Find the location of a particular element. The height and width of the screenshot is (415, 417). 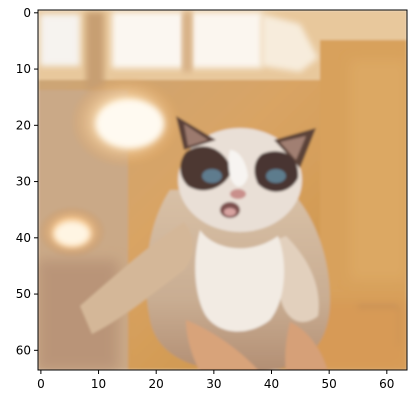

x-tick-label: 40 is located at coordinates (271, 384).